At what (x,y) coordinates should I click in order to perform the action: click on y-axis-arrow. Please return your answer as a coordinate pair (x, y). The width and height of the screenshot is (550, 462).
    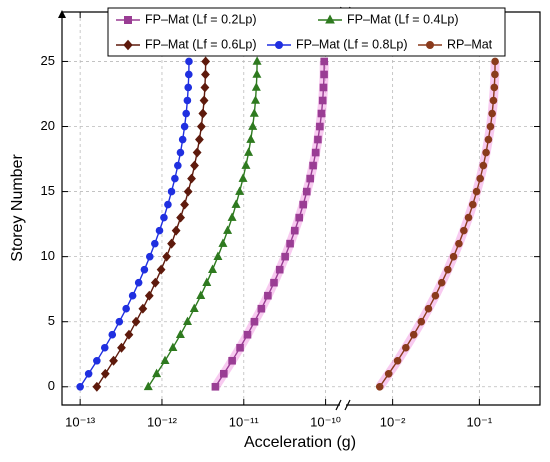
    Looking at the image, I should click on (62, 14).